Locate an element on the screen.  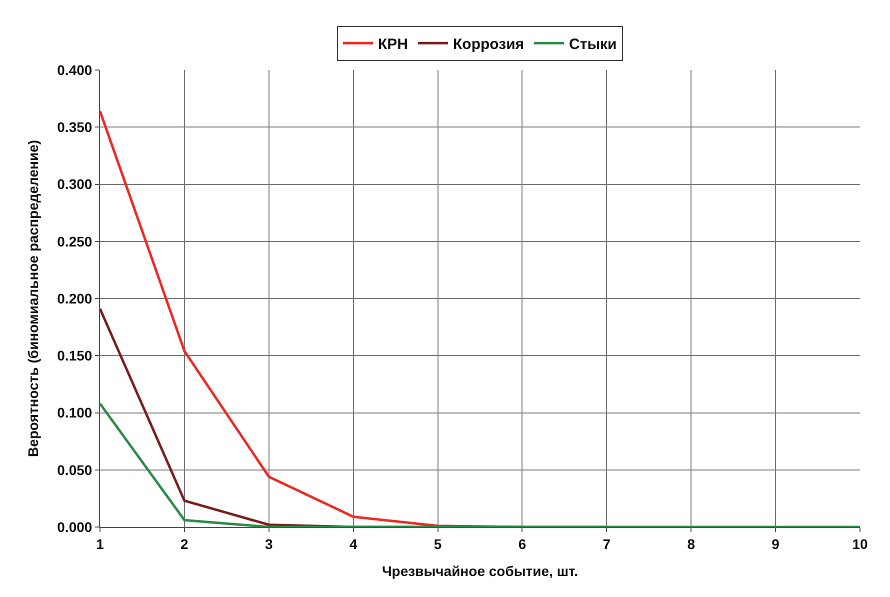
y-tick-label: 0.350 is located at coordinates (74, 127).